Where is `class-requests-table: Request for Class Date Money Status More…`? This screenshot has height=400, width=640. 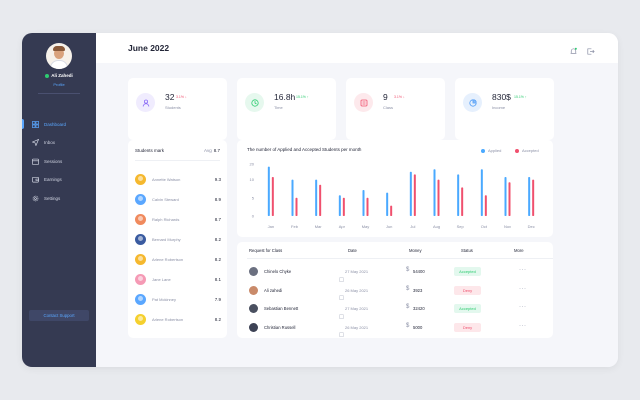
class-requests-table: Request for Class Date Money Status More… is located at coordinates (395, 290).